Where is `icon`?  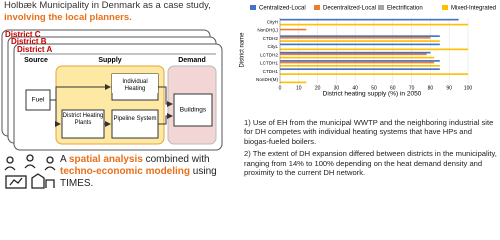 icon is located at coordinates (30, 171).